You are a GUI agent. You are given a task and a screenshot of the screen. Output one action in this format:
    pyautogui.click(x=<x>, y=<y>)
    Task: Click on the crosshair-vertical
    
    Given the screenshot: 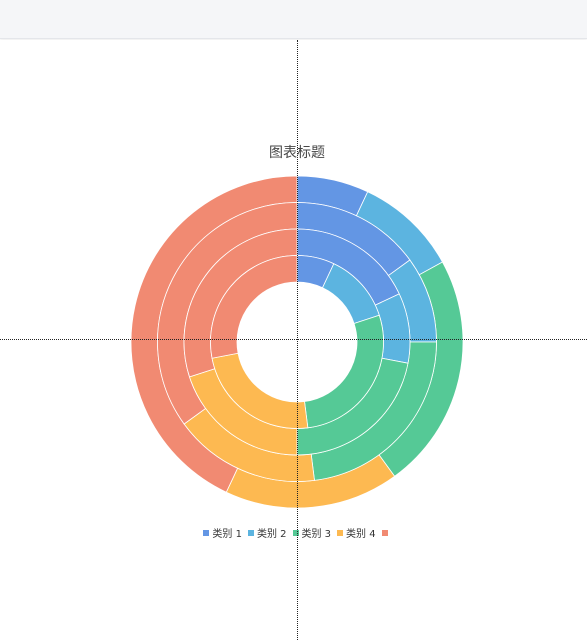 What is the action you would take?
    pyautogui.click(x=297, y=340)
    